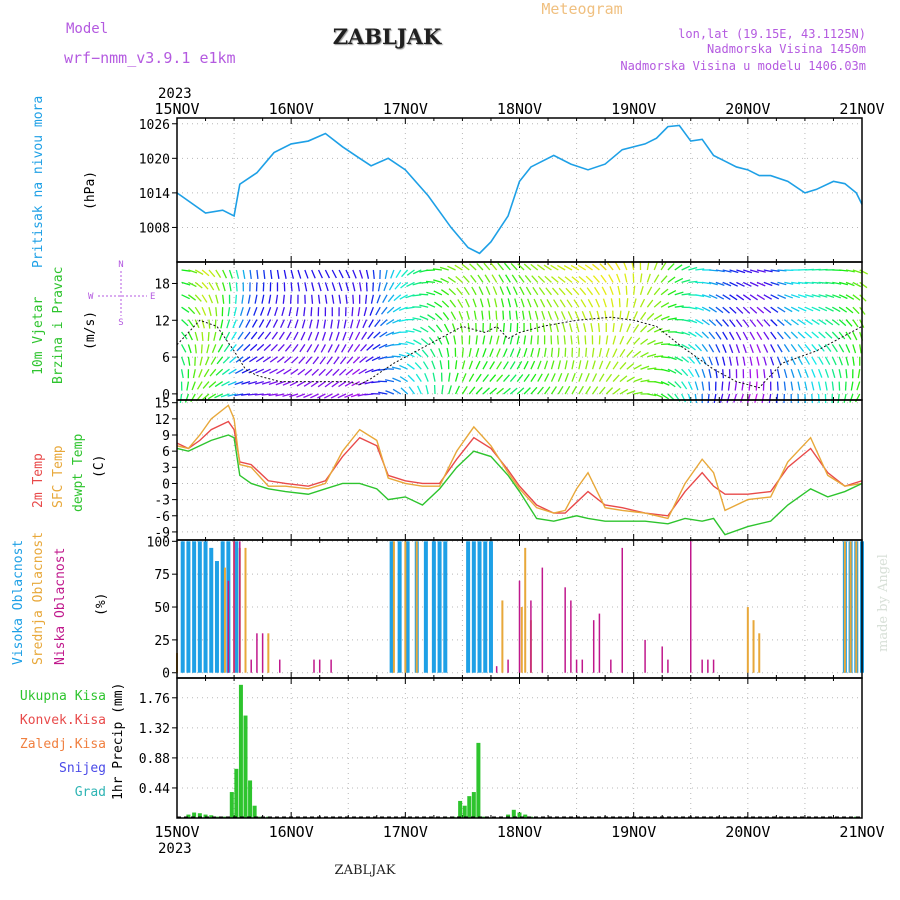 The height and width of the screenshot is (900, 900). I want to click on bottom-date-tick: 15NOV, so click(176, 832).